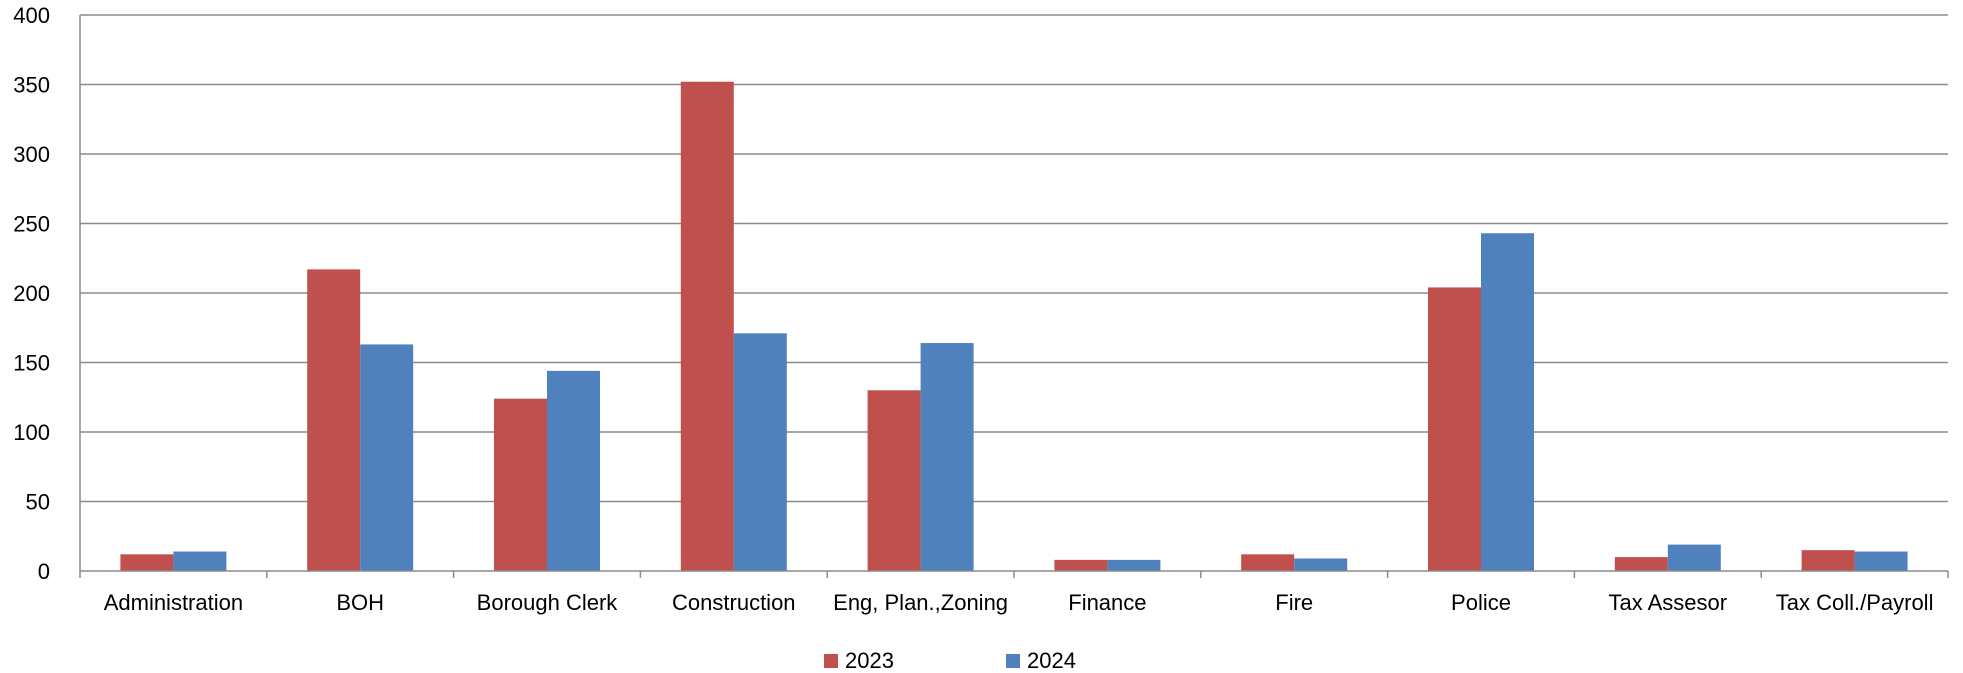  I want to click on bar-2024-eng-plan-zoning, so click(947, 457).